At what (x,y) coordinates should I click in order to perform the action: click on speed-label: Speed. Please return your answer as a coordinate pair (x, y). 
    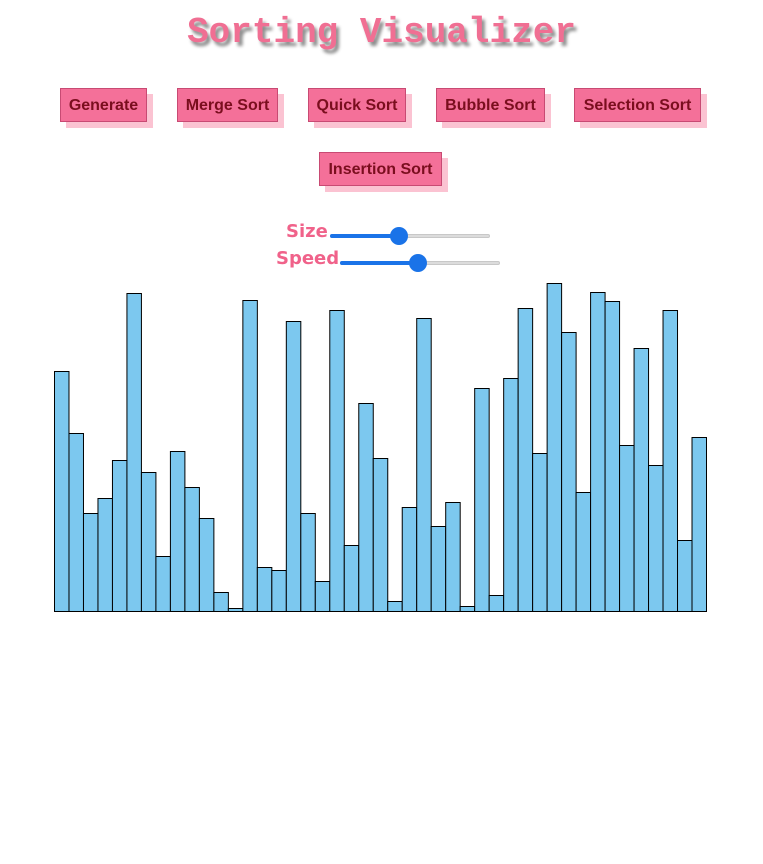
    Looking at the image, I should click on (308, 258).